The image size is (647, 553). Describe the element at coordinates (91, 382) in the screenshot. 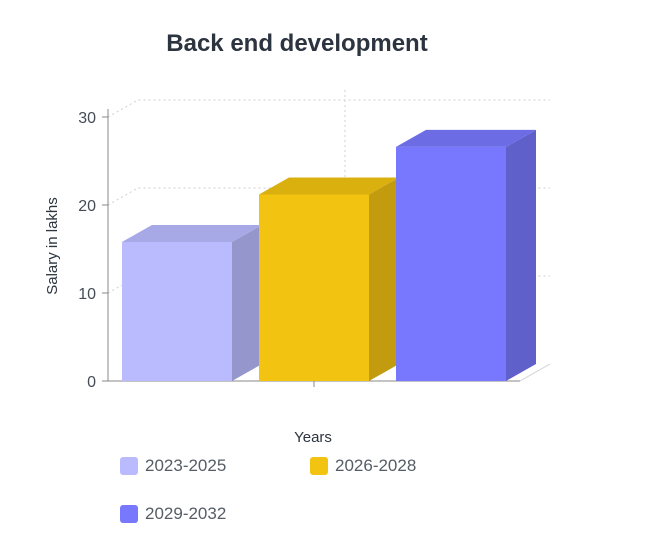

I see `y-tick-label: 0` at that location.